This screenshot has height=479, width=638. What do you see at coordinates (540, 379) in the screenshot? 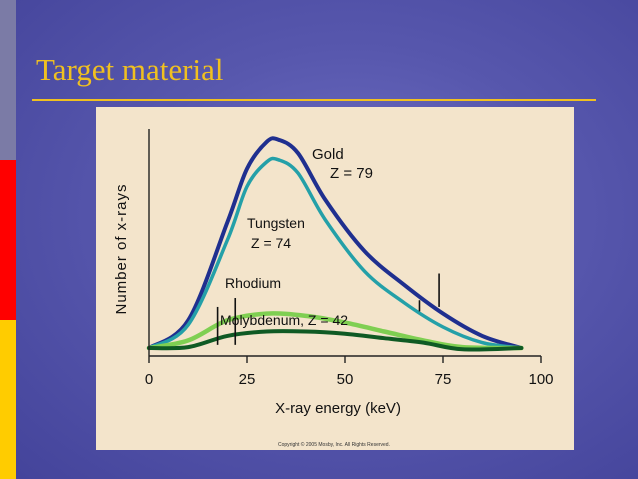
I see `x-tick-label-4: 100` at bounding box center [540, 379].